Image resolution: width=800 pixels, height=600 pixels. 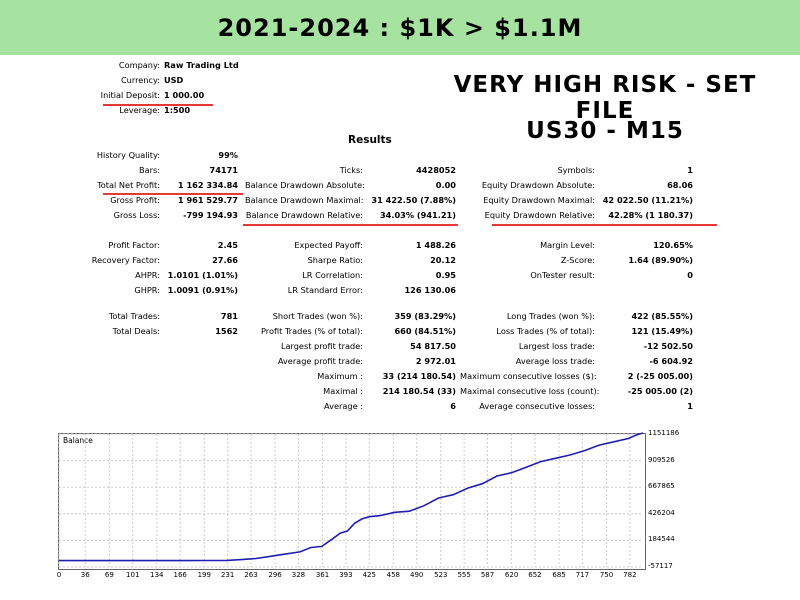 What do you see at coordinates (128, 185) in the screenshot?
I see `stat-label: Total Net Profit:` at bounding box center [128, 185].